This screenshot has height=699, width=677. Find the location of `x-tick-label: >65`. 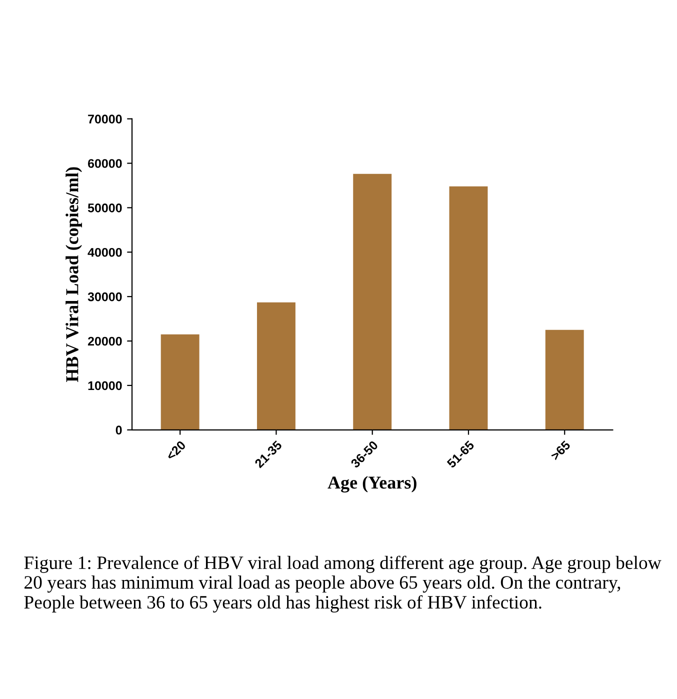

x-tick-label: >65 is located at coordinates (560, 450).